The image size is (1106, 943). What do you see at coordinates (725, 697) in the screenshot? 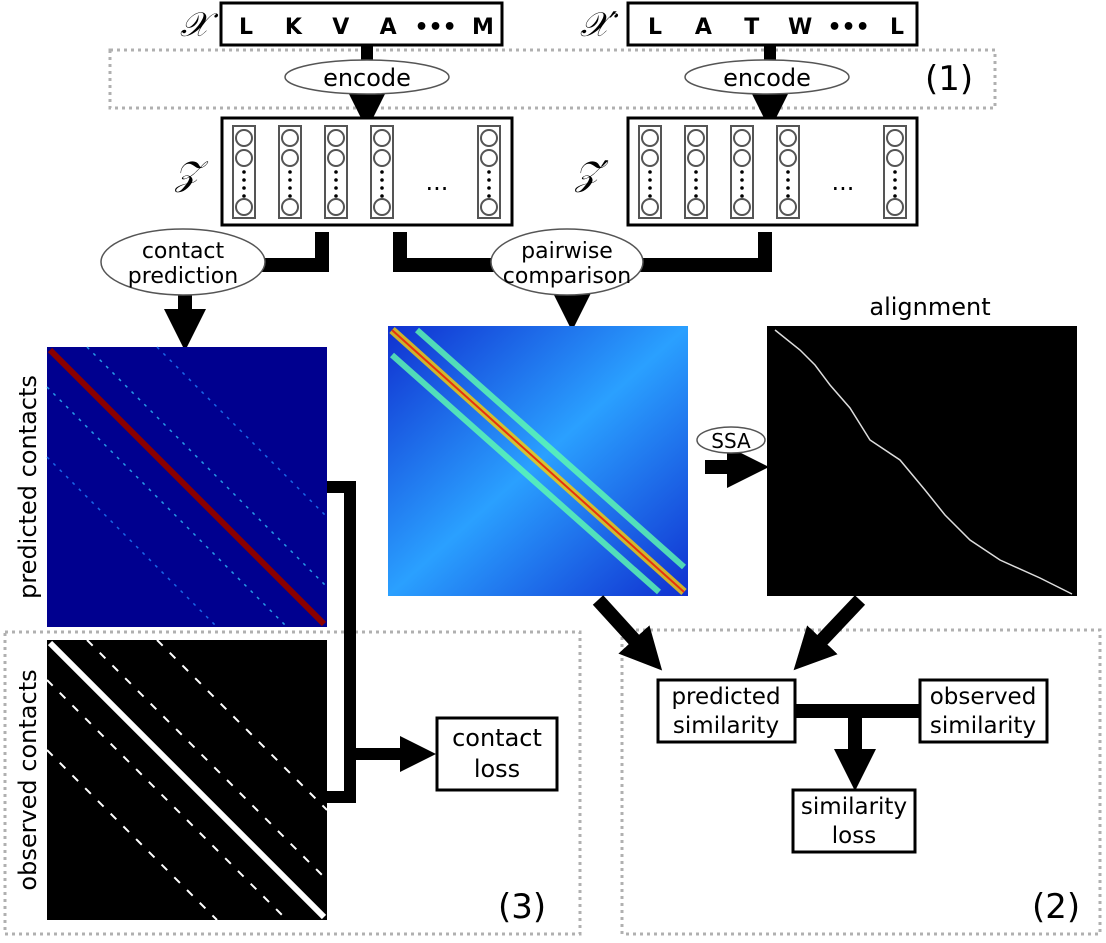
I see `predicted-similarity-label-1: predicted` at bounding box center [725, 697].